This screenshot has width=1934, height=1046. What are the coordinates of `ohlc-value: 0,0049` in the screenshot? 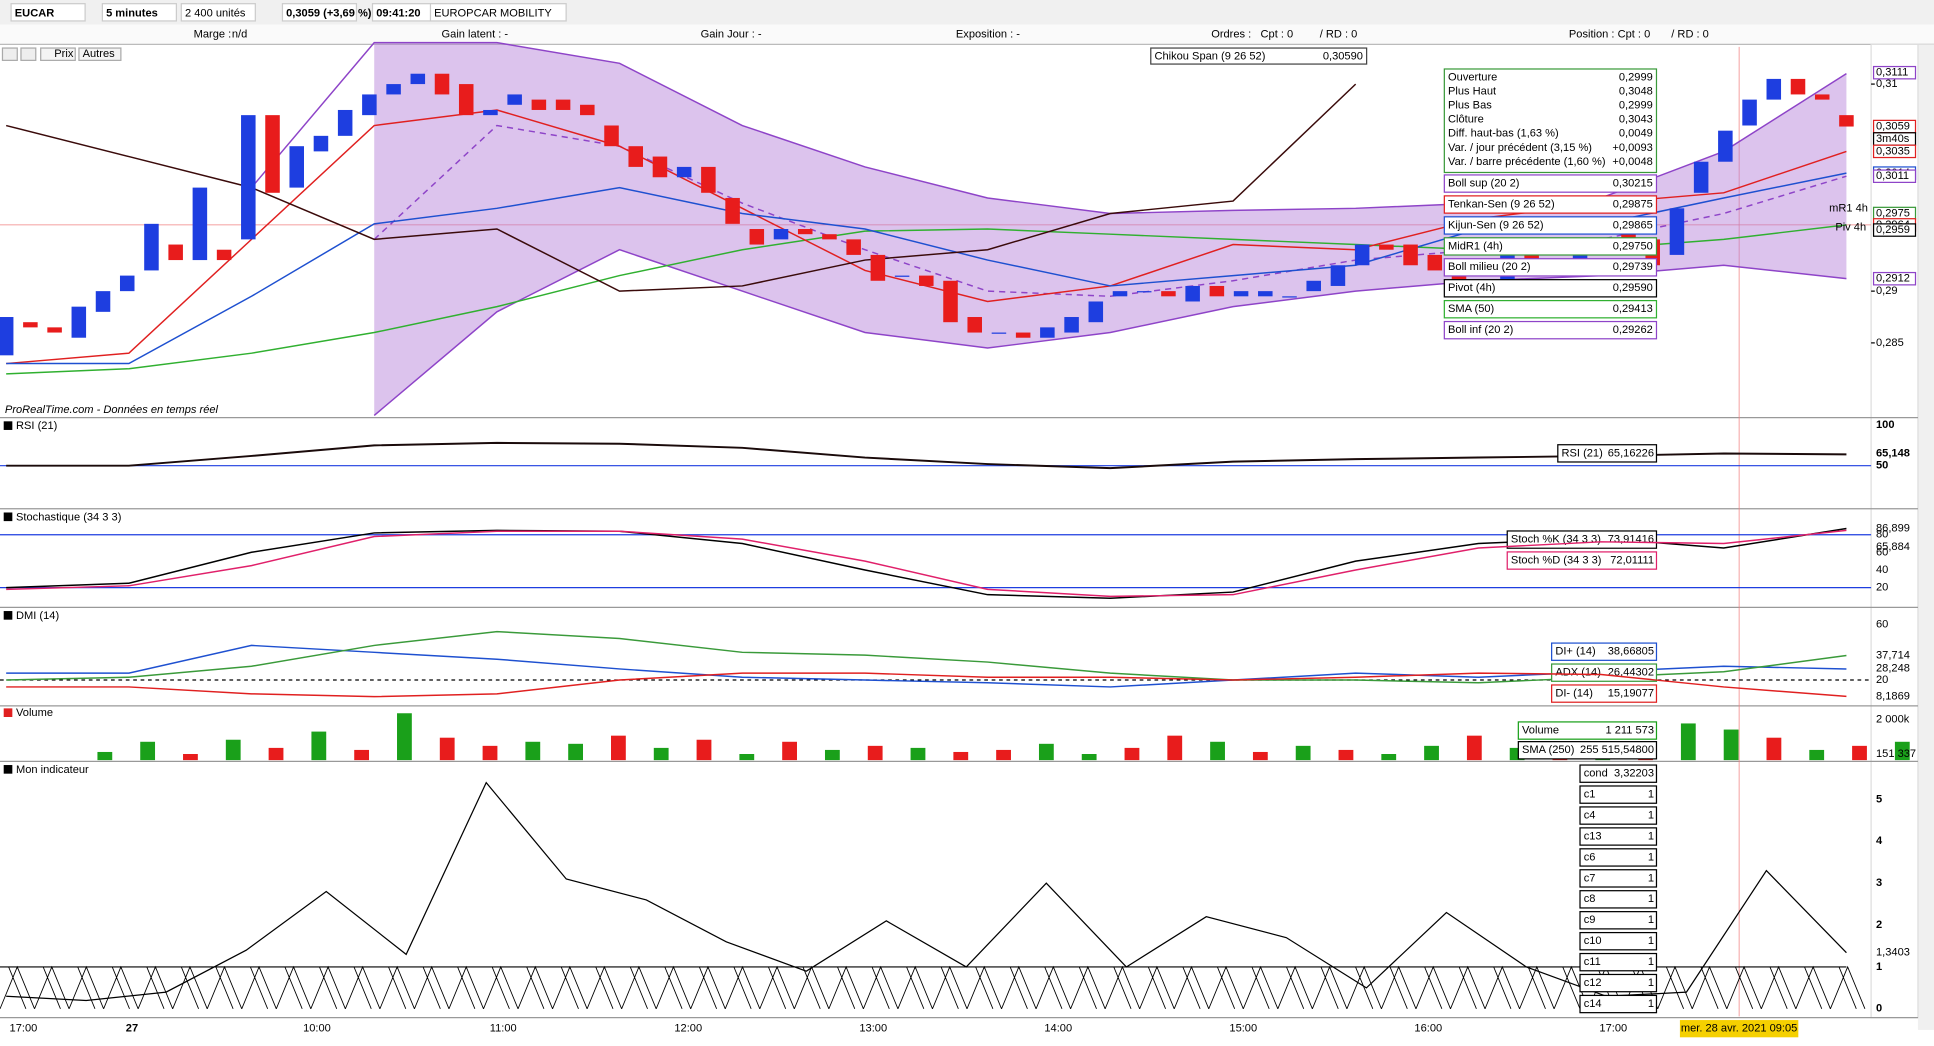 It's located at (1636, 134).